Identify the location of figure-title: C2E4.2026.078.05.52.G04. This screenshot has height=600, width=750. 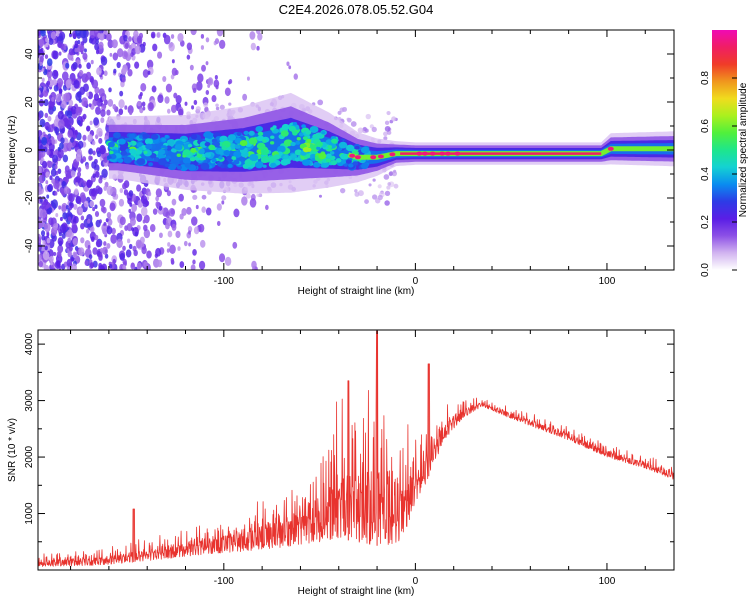
(356, 9).